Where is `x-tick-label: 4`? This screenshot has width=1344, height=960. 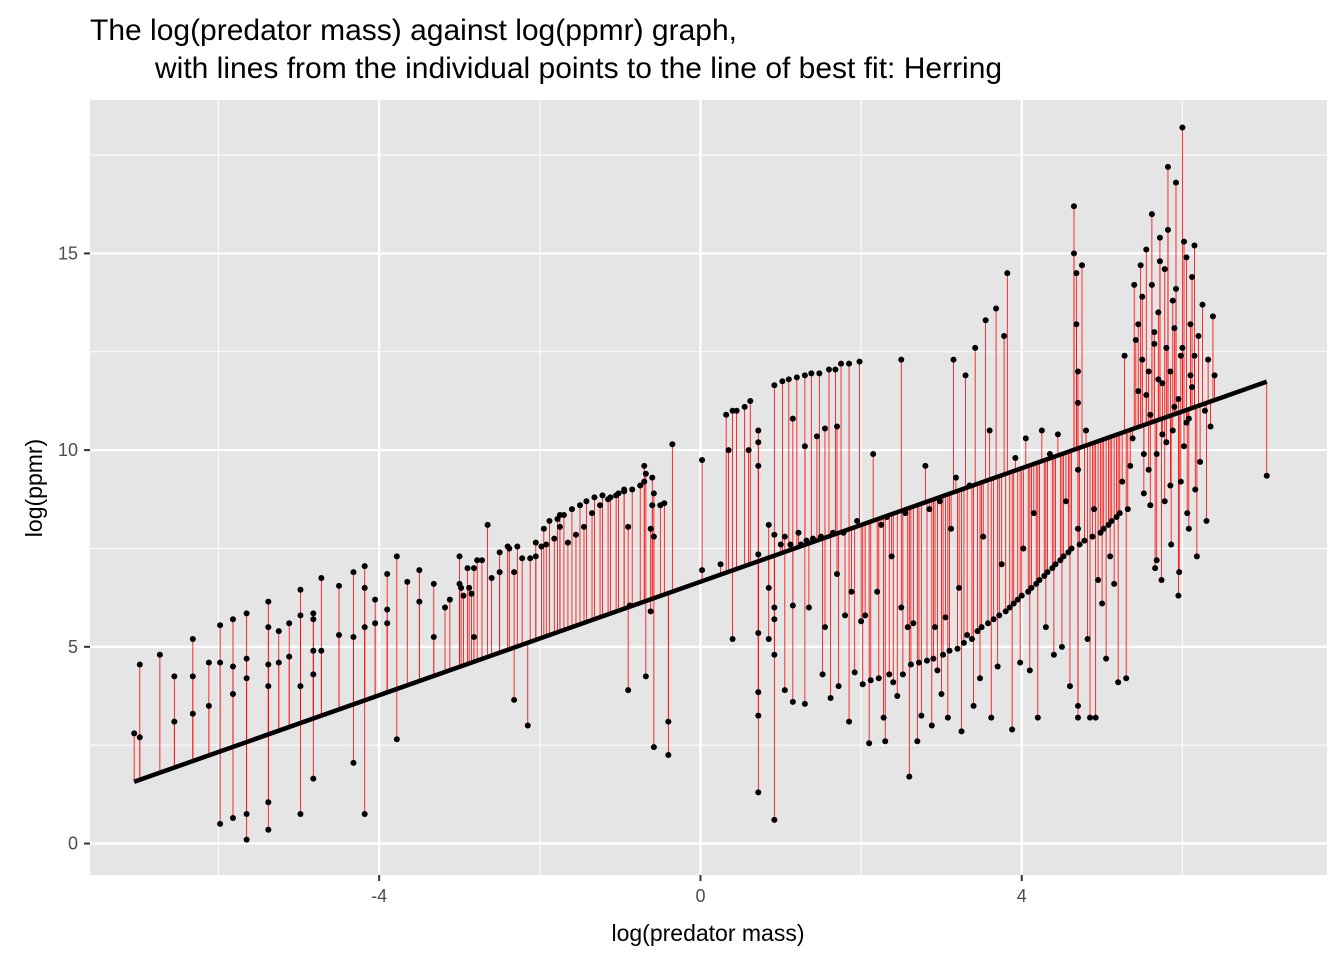
x-tick-label: 4 is located at coordinates (1022, 896).